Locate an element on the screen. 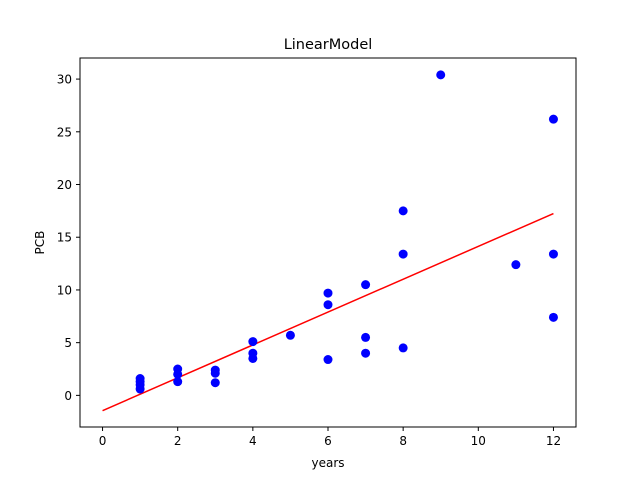  y-tick-label: 10 is located at coordinates (64, 290).